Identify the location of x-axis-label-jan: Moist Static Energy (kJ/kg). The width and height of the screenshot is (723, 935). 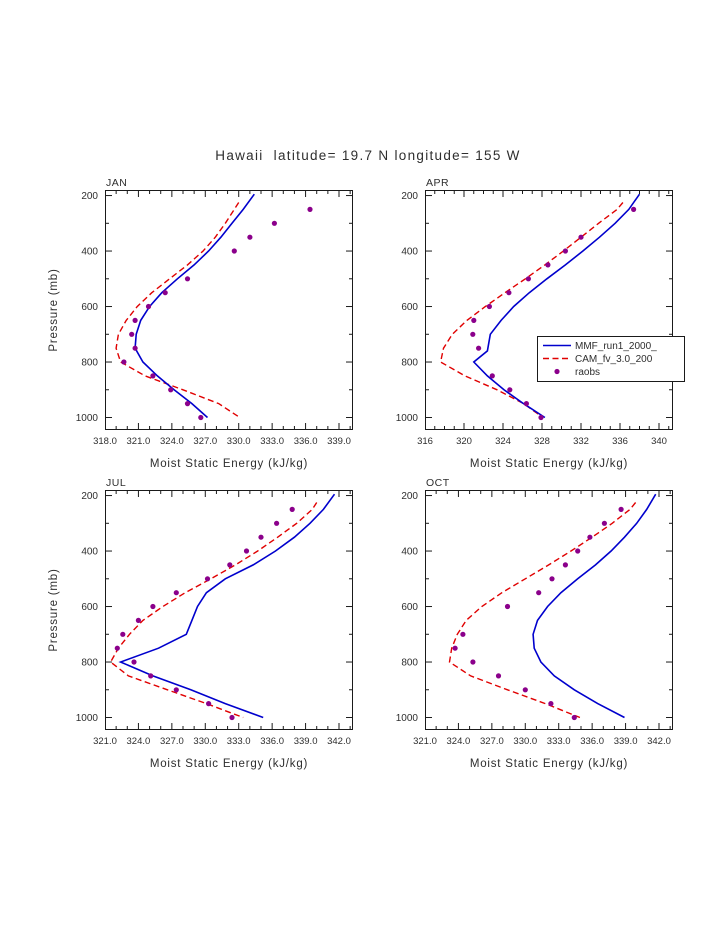
(229, 464).